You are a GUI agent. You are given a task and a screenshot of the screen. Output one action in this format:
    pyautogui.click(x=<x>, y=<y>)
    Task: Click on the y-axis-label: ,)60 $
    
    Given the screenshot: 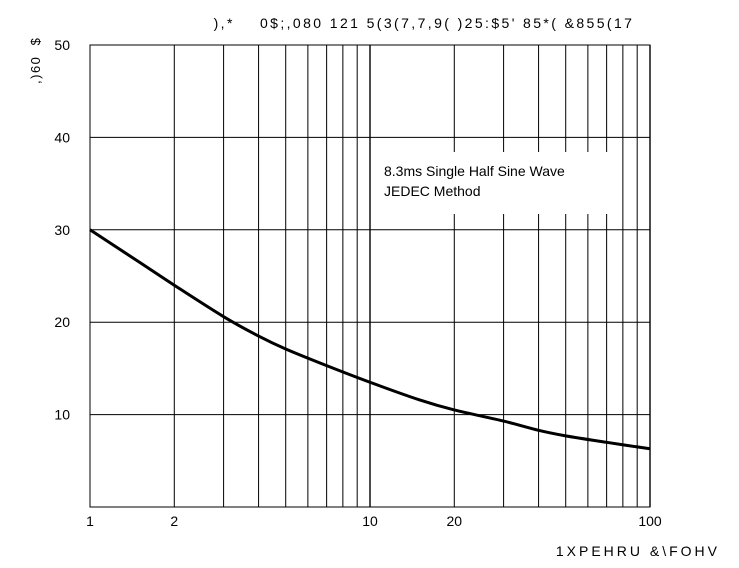 What is the action you would take?
    pyautogui.click(x=35, y=60)
    